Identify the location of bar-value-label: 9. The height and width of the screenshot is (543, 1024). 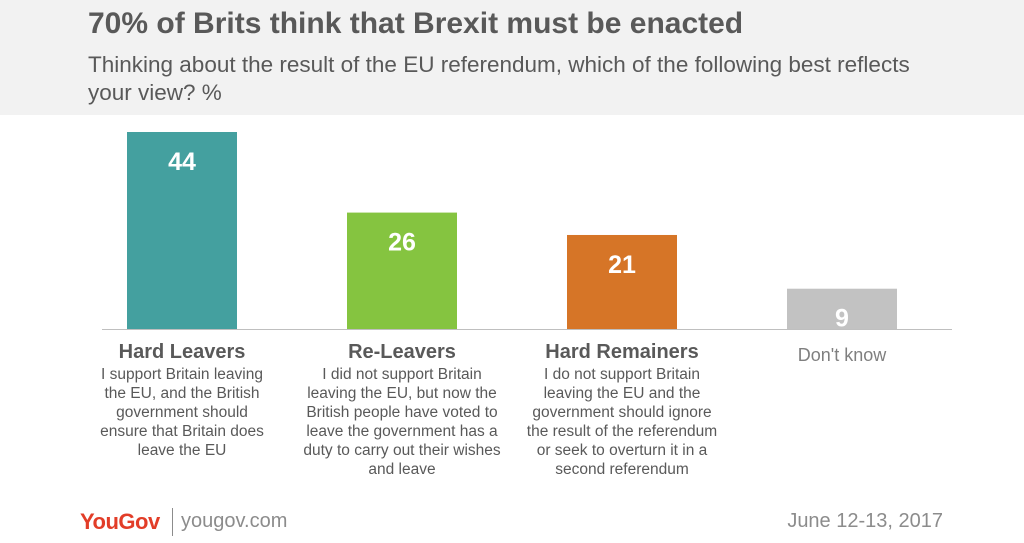
(842, 319).